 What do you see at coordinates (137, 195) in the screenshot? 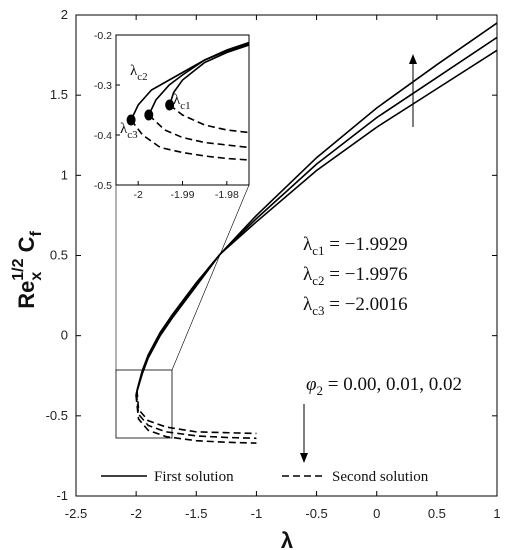
I see `inset-x-tick-label: -2` at bounding box center [137, 195].